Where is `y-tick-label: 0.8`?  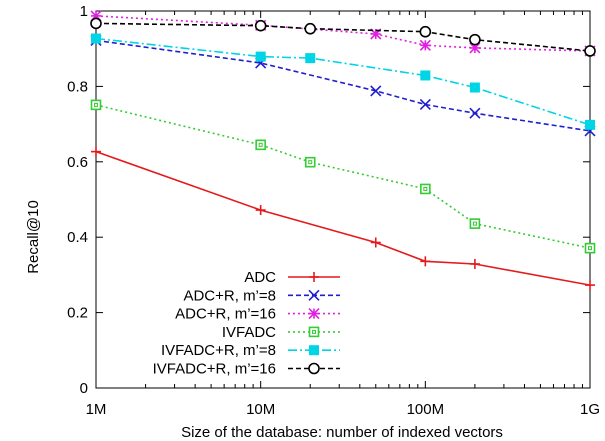
y-tick-label: 0.8 is located at coordinates (77, 86).